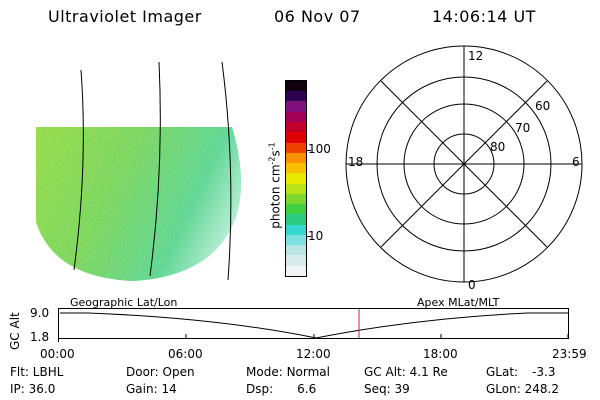  I want to click on color-scale-bar, so click(296, 178).